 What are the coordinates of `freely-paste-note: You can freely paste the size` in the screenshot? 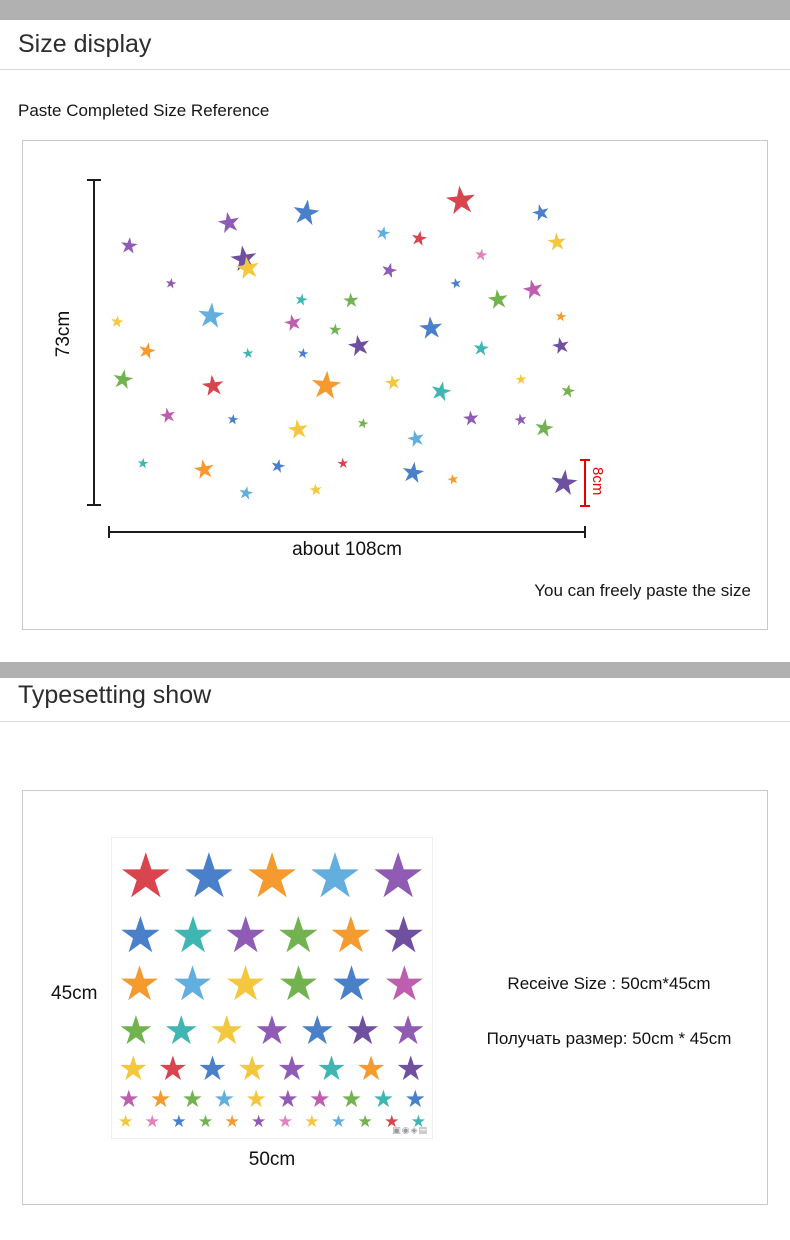 It's located at (642, 590).